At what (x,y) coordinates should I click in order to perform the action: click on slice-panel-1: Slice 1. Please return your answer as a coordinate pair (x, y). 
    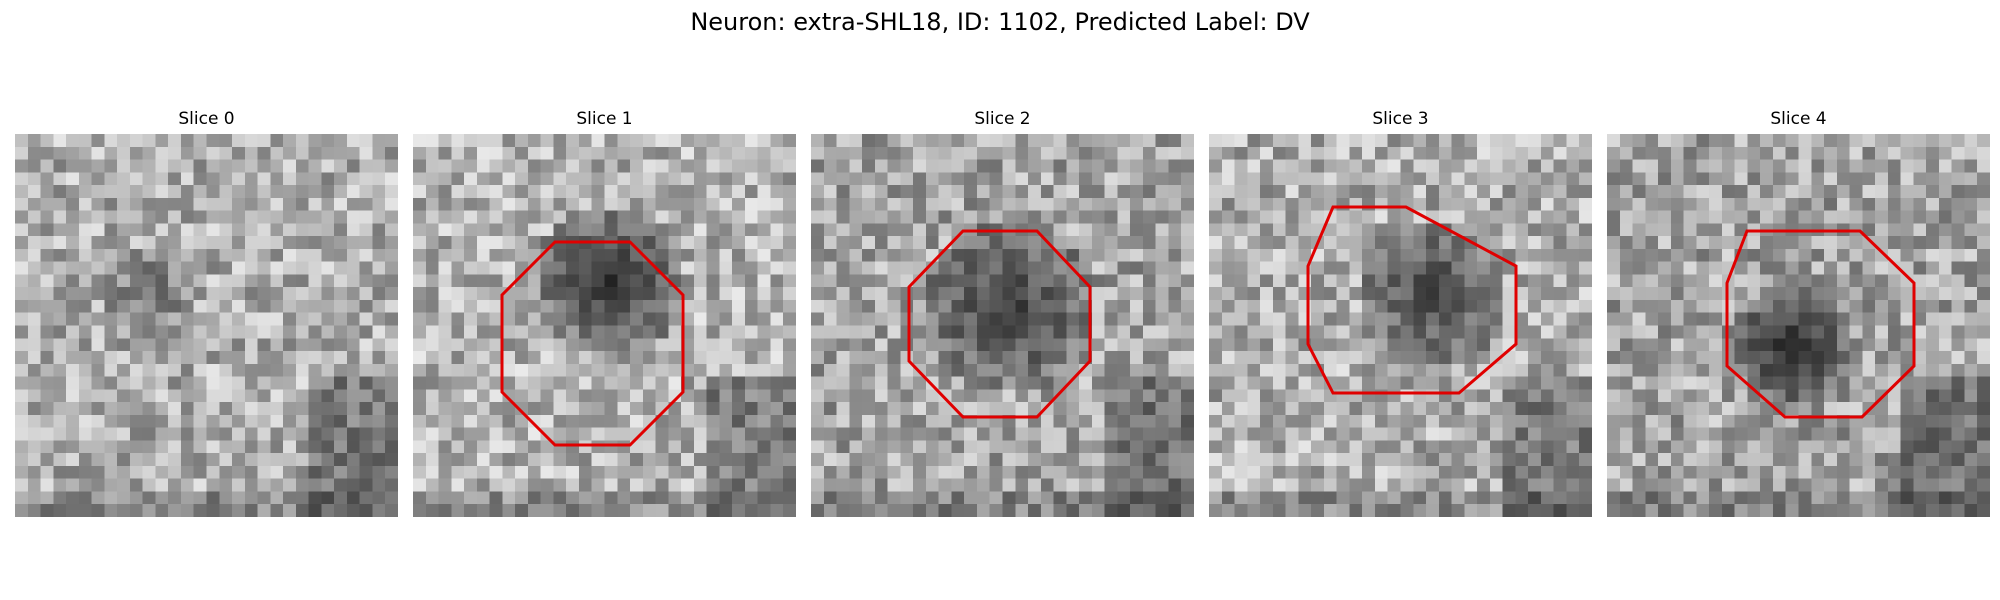
    Looking at the image, I should click on (604, 312).